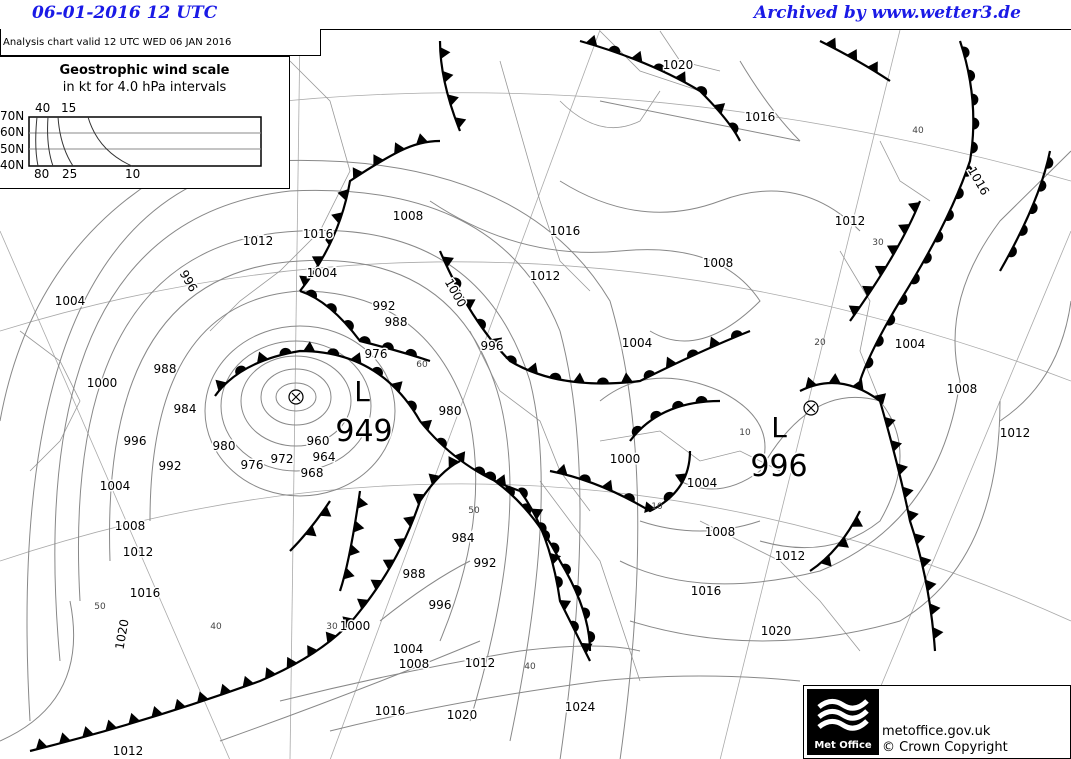 This screenshot has height=759, width=1071. What do you see at coordinates (384, 306) in the screenshot?
I see `isobar-label: 992` at bounding box center [384, 306].